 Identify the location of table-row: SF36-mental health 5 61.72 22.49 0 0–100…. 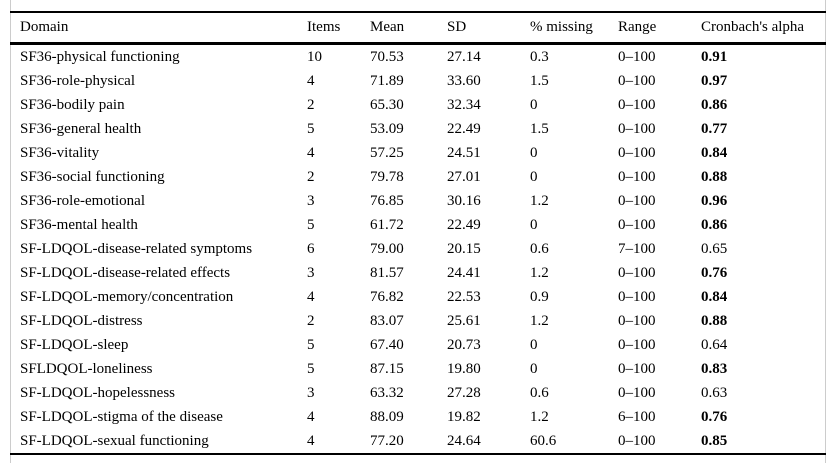
(418, 225).